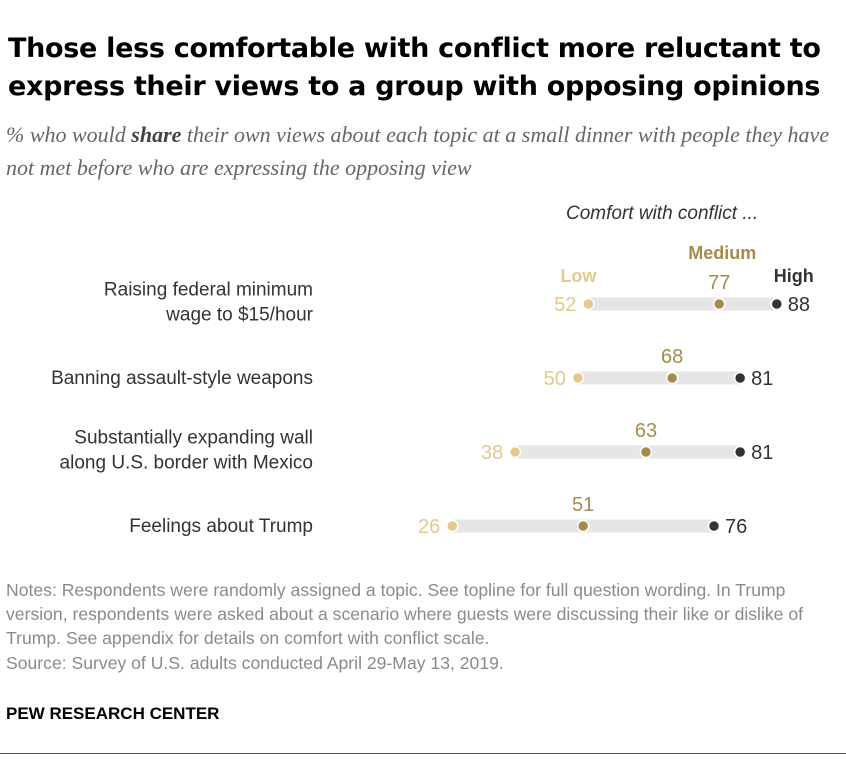 This screenshot has height=764, width=846. What do you see at coordinates (565, 305) in the screenshot?
I see `value-label-low: 52` at bounding box center [565, 305].